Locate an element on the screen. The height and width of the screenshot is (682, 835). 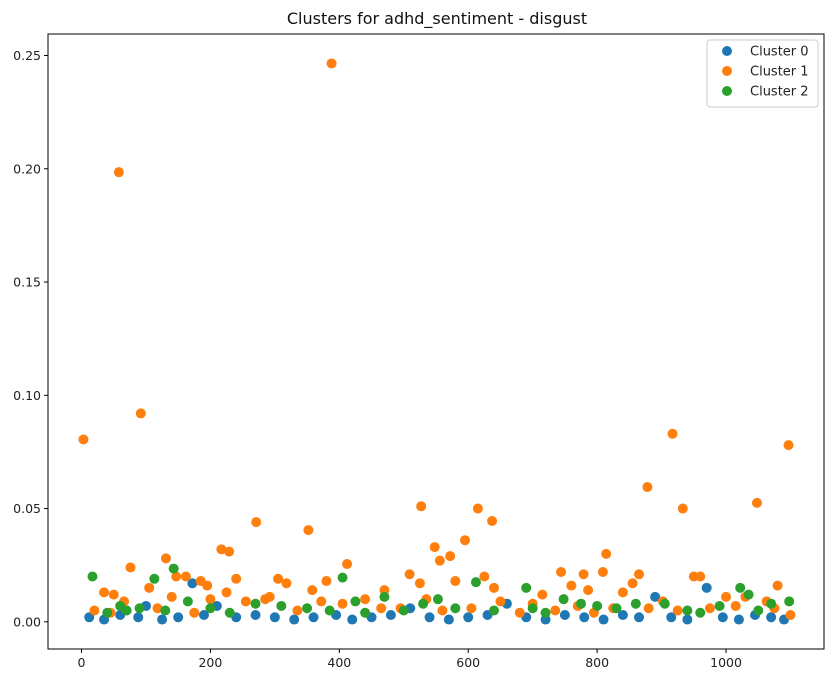
y-tick-label: 0.05 is located at coordinates (27, 508).